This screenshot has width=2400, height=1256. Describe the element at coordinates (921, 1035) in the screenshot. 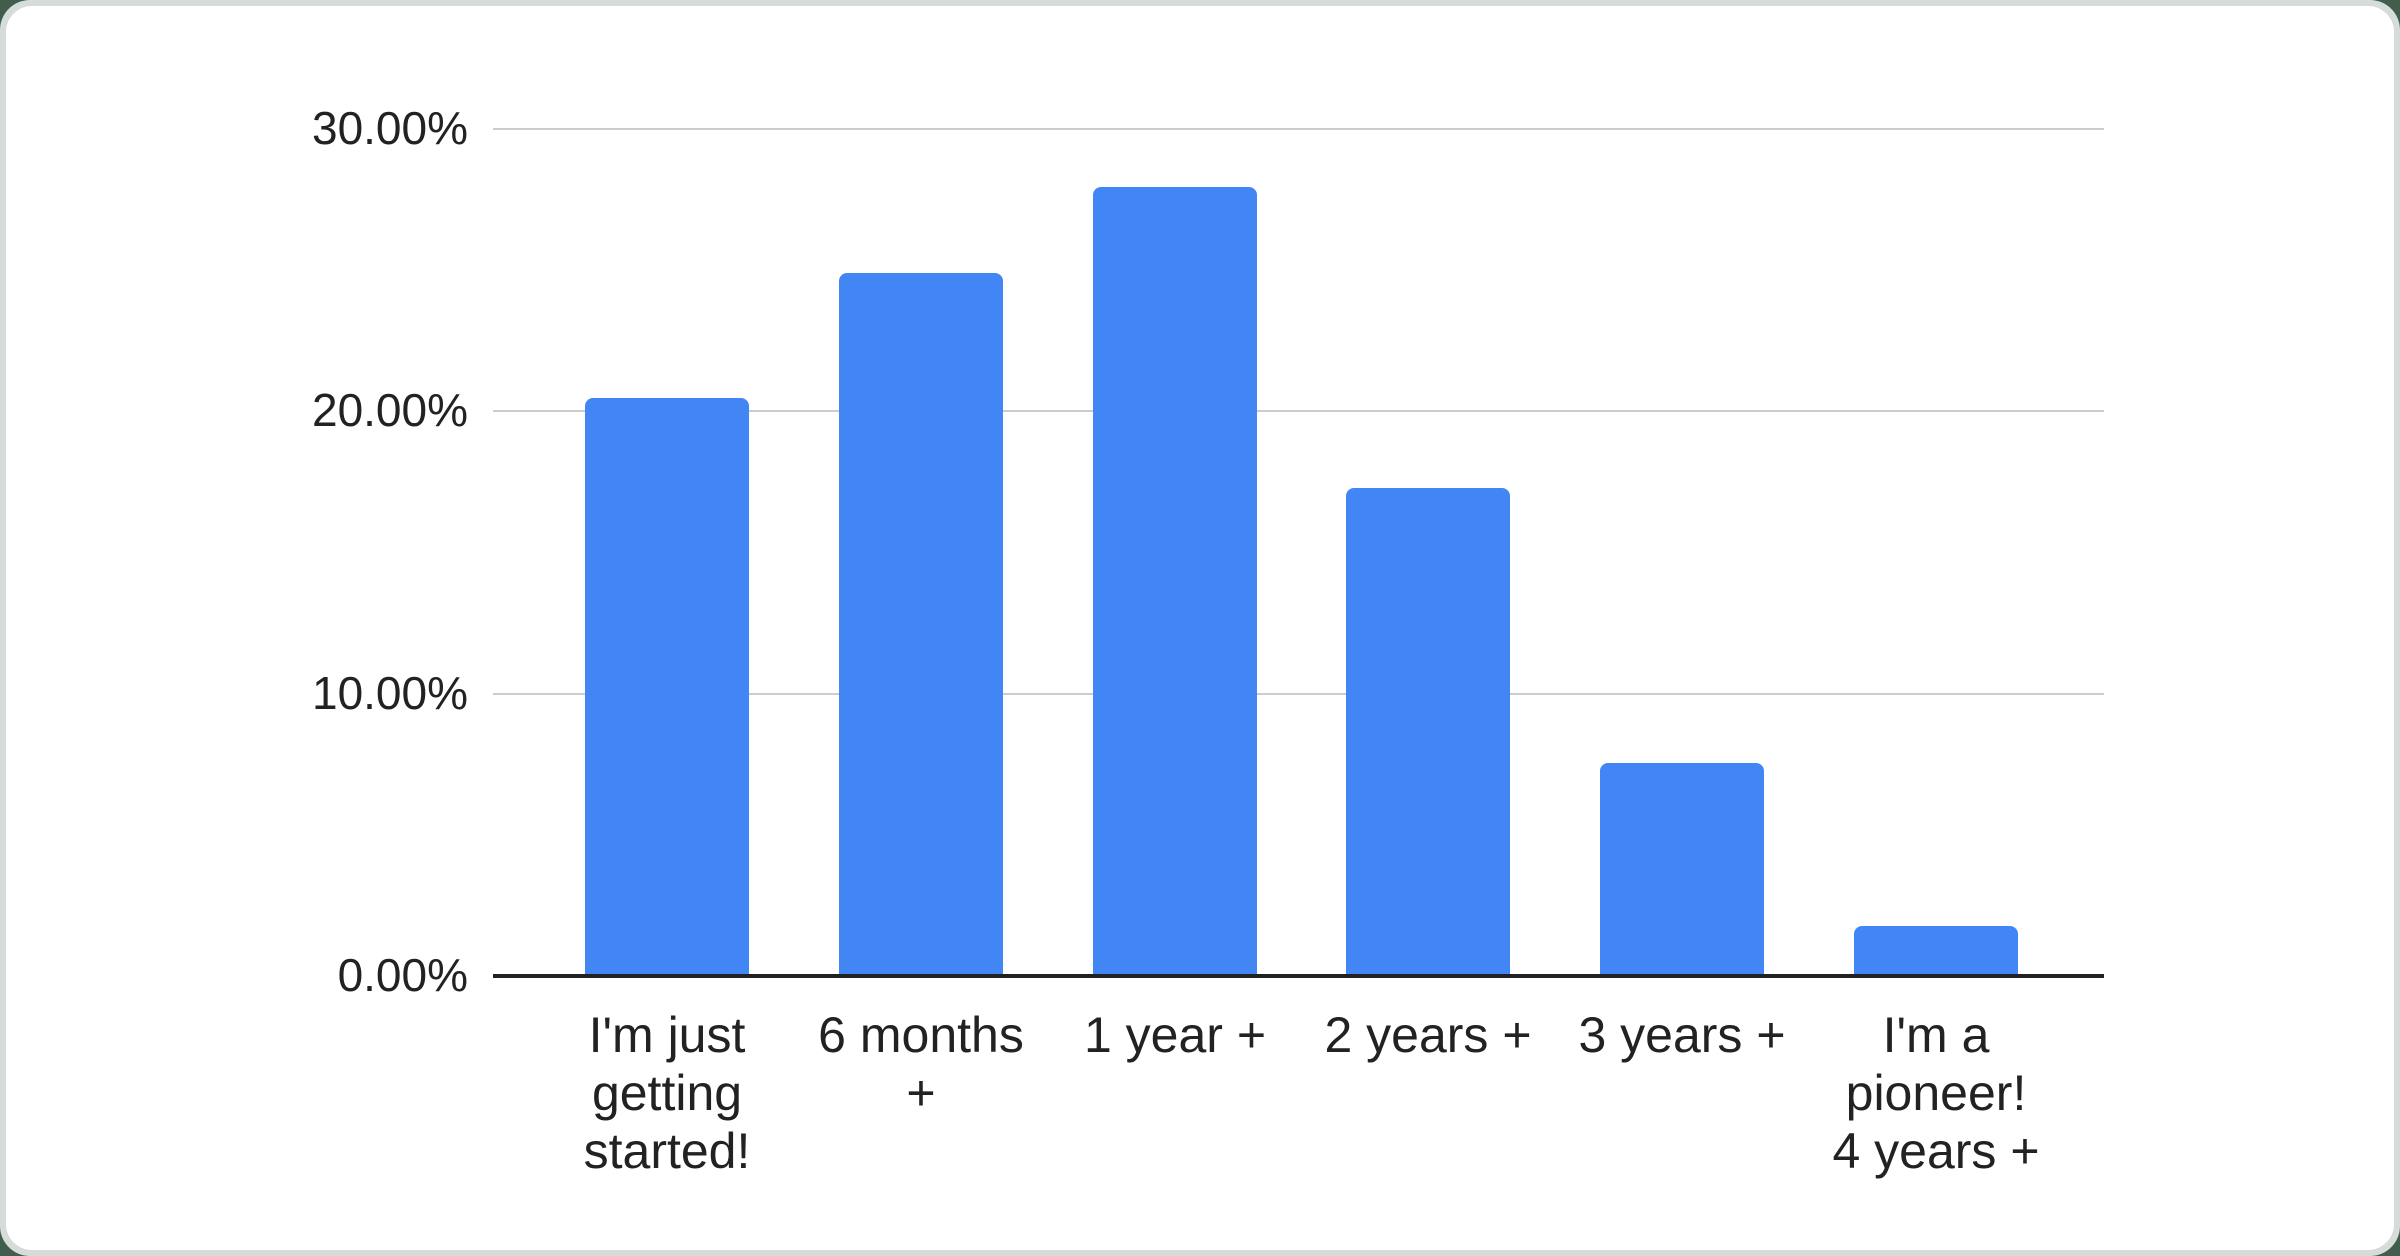

I see `x-tick-line: 6 months` at that location.